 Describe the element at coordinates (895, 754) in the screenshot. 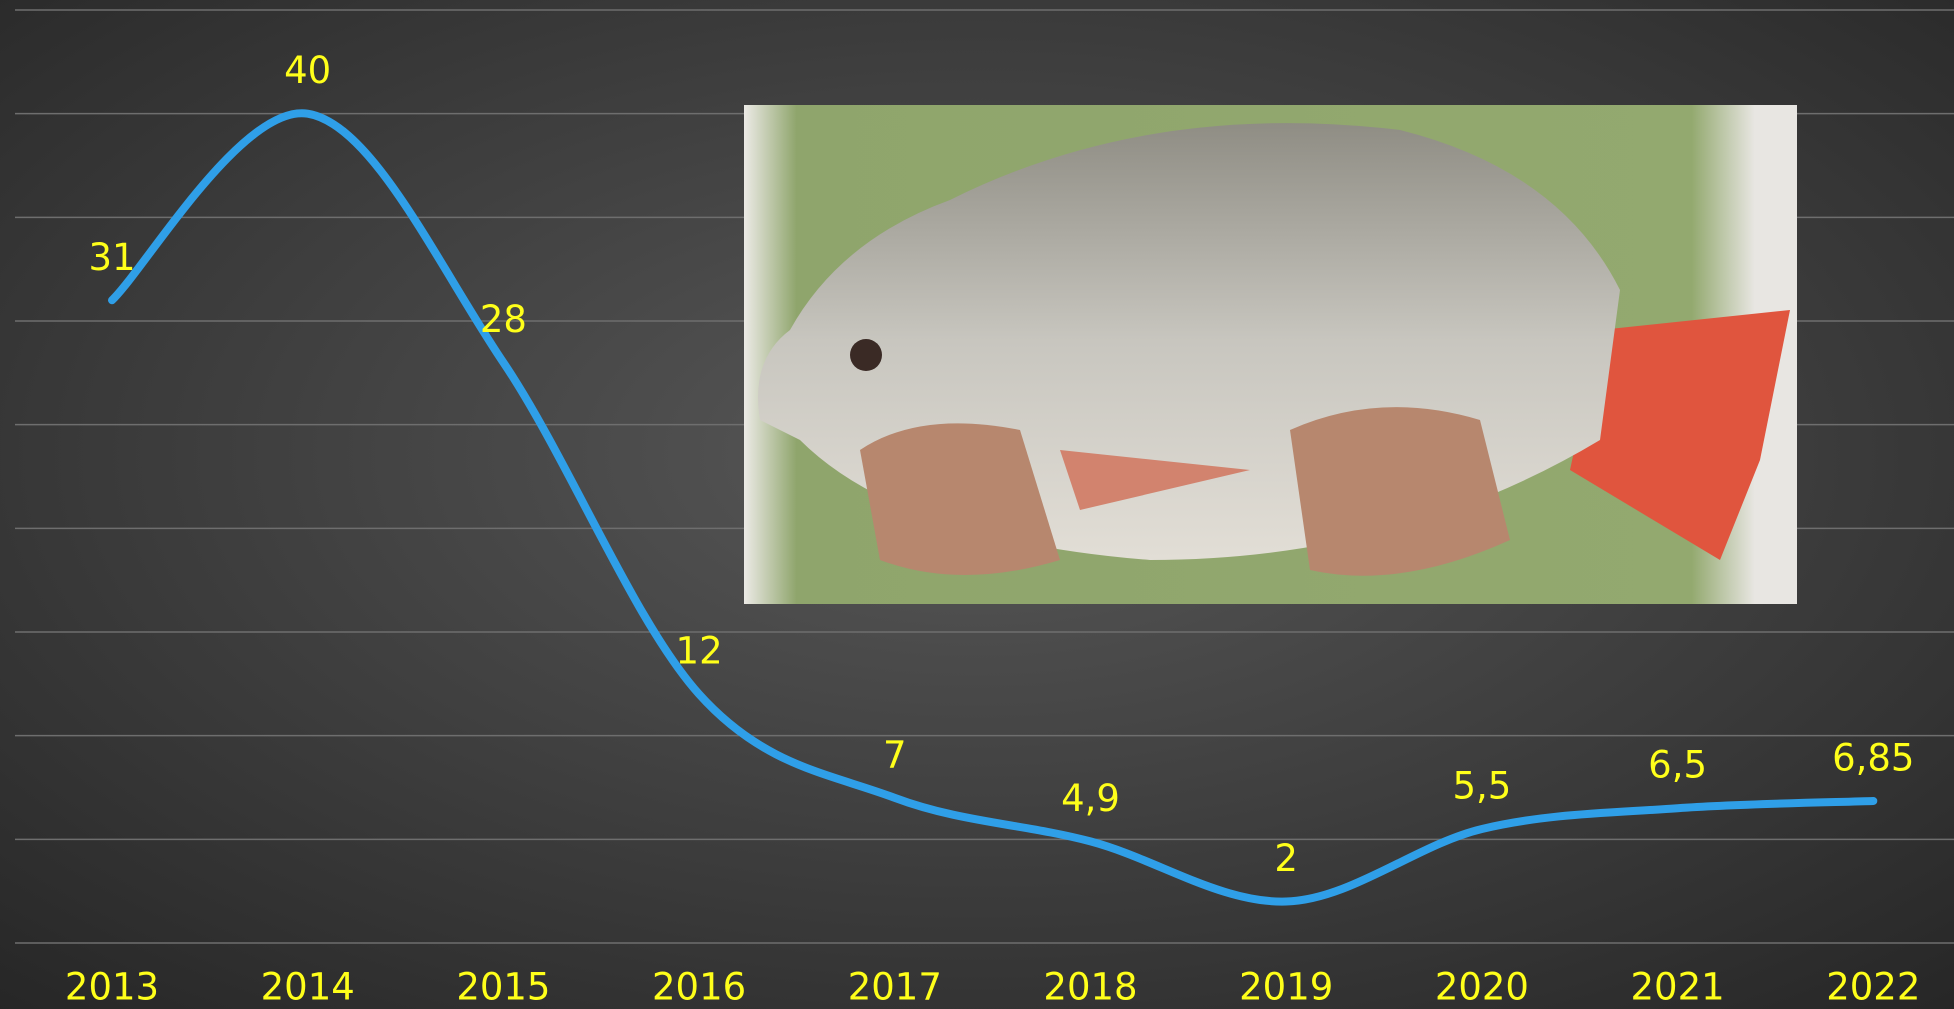

I see `data-label: 7` at that location.